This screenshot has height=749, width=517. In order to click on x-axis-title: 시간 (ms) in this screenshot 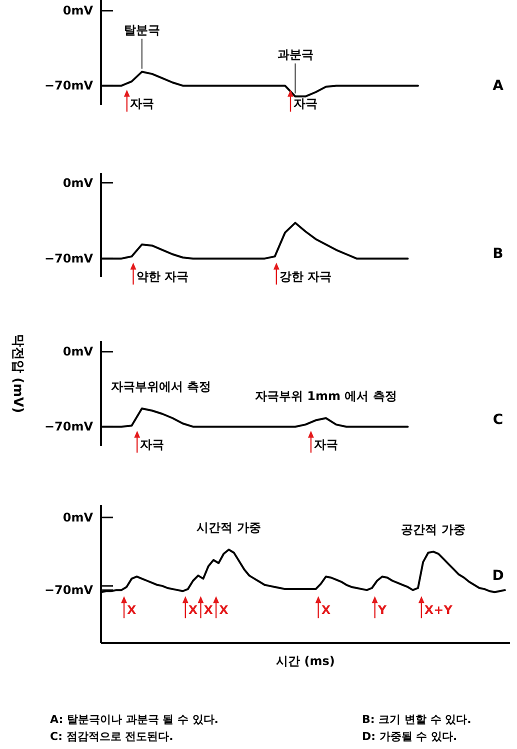, I will do `click(305, 661)`.